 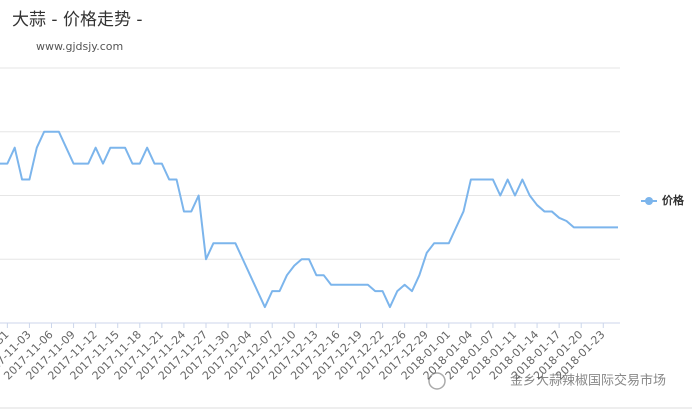 What do you see at coordinates (673, 200) in the screenshot?
I see `legend-label: 价格` at bounding box center [673, 200].